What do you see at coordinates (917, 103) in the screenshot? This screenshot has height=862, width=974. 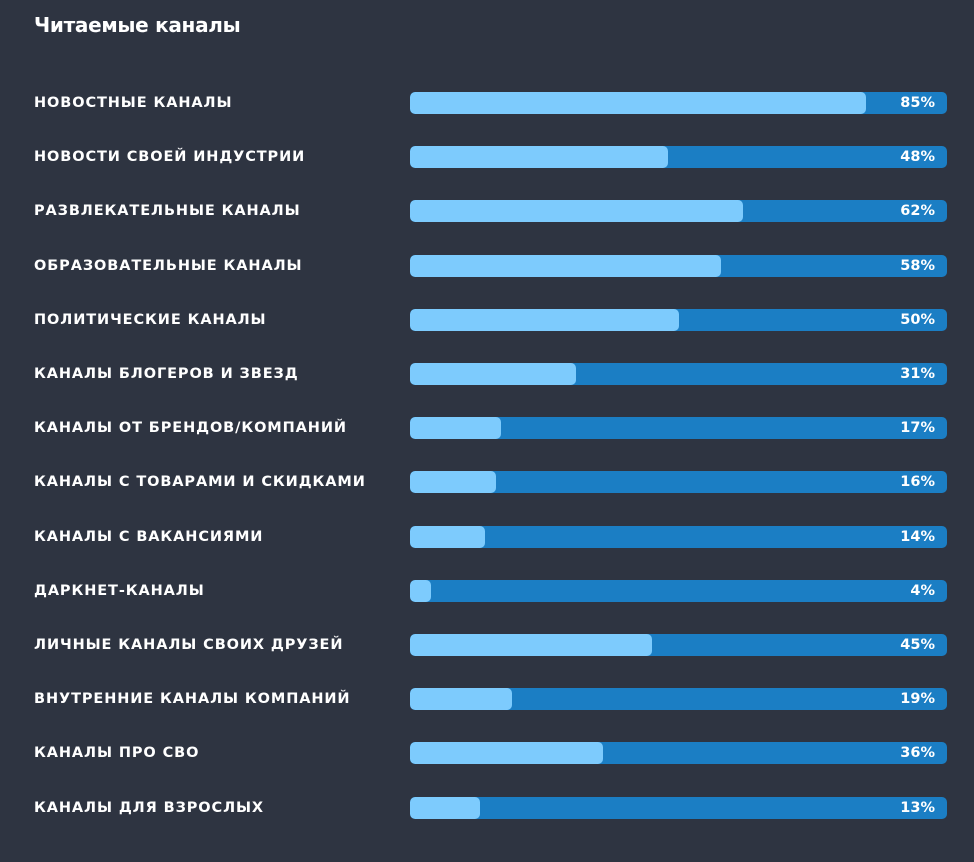 I see `value-label: 85%` at bounding box center [917, 103].